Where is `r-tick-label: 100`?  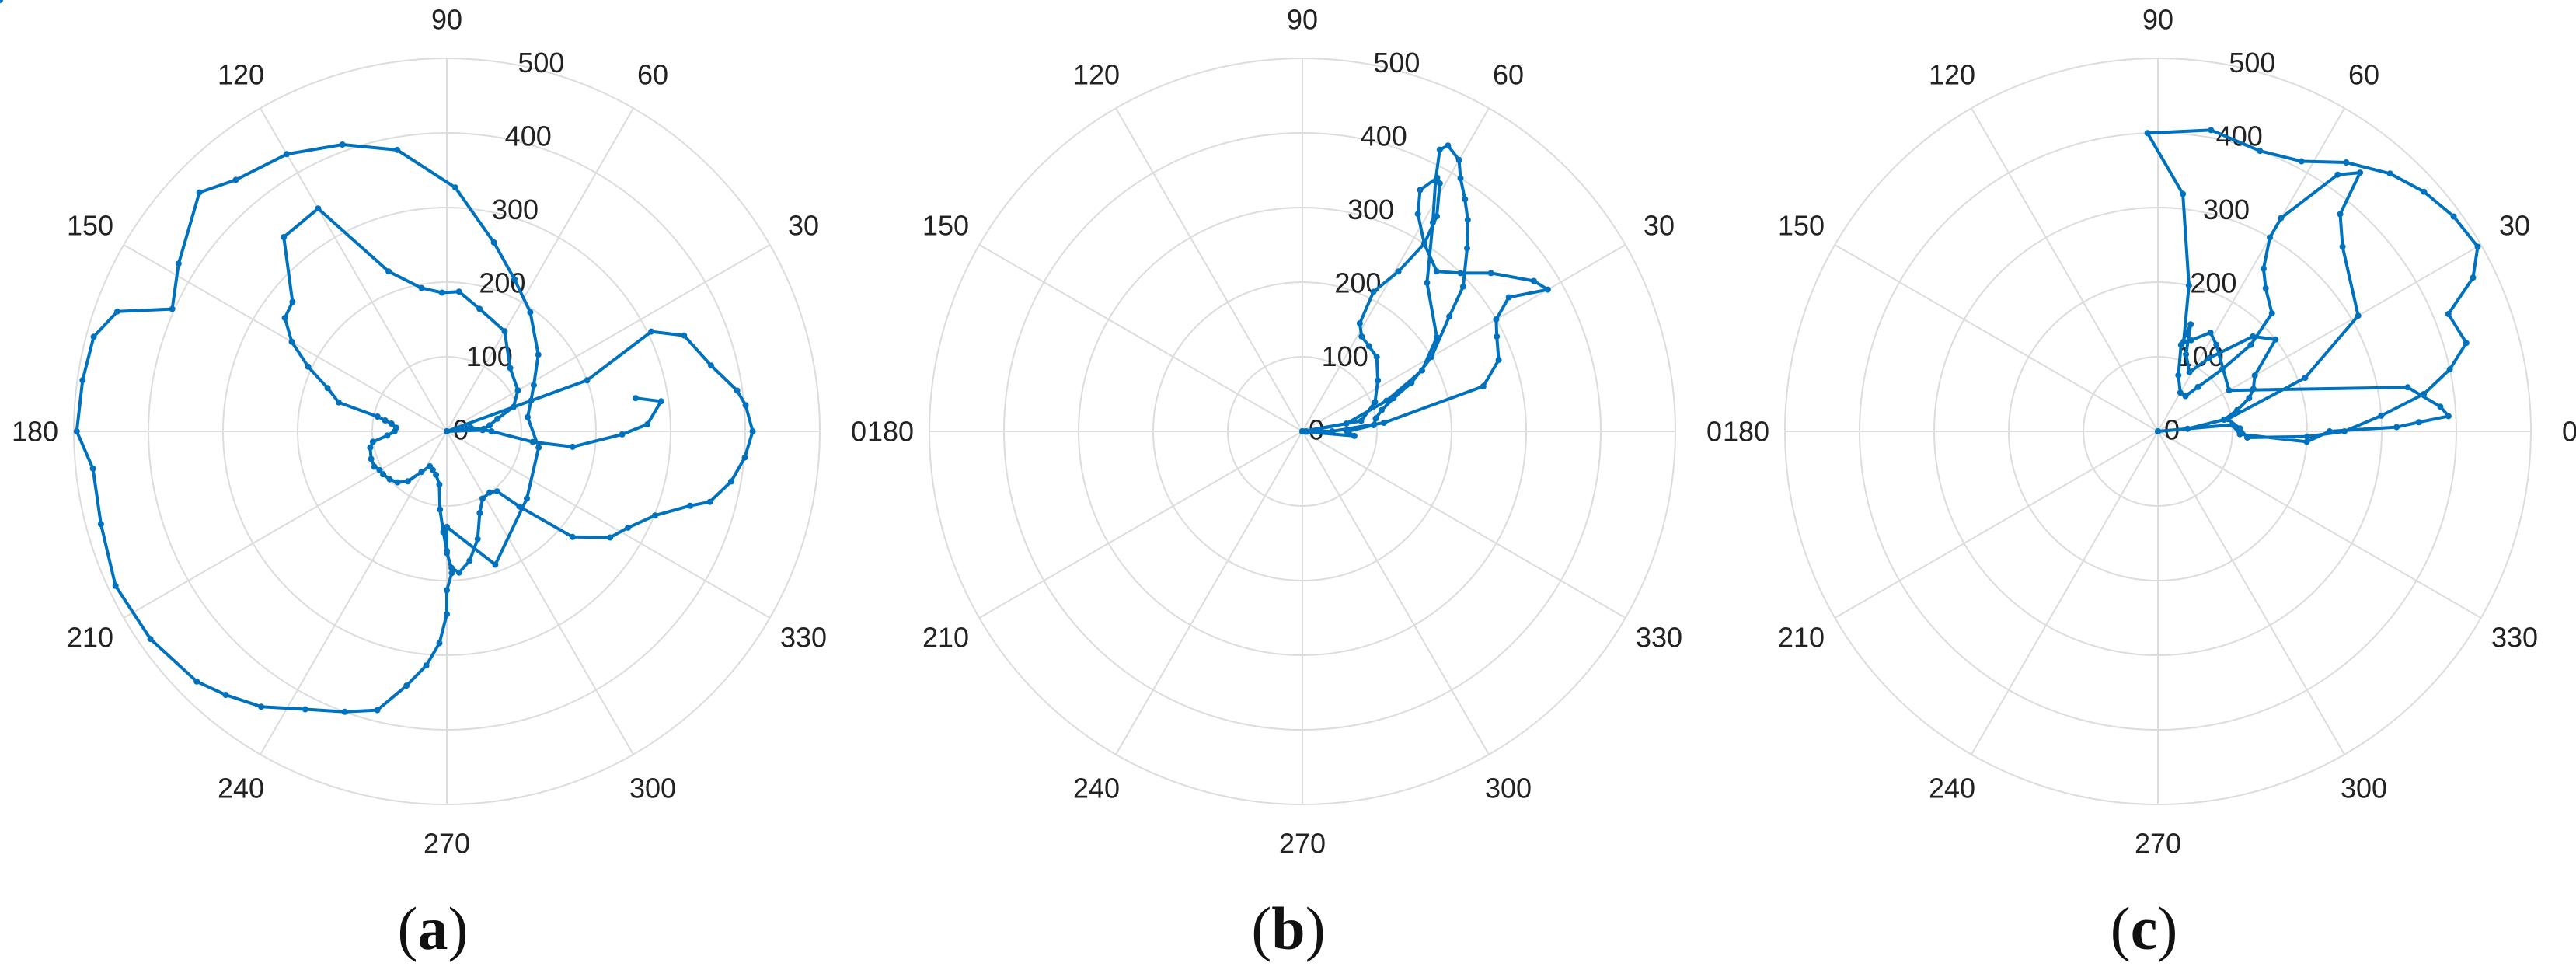
r-tick-label: 100 is located at coordinates (1345, 356).